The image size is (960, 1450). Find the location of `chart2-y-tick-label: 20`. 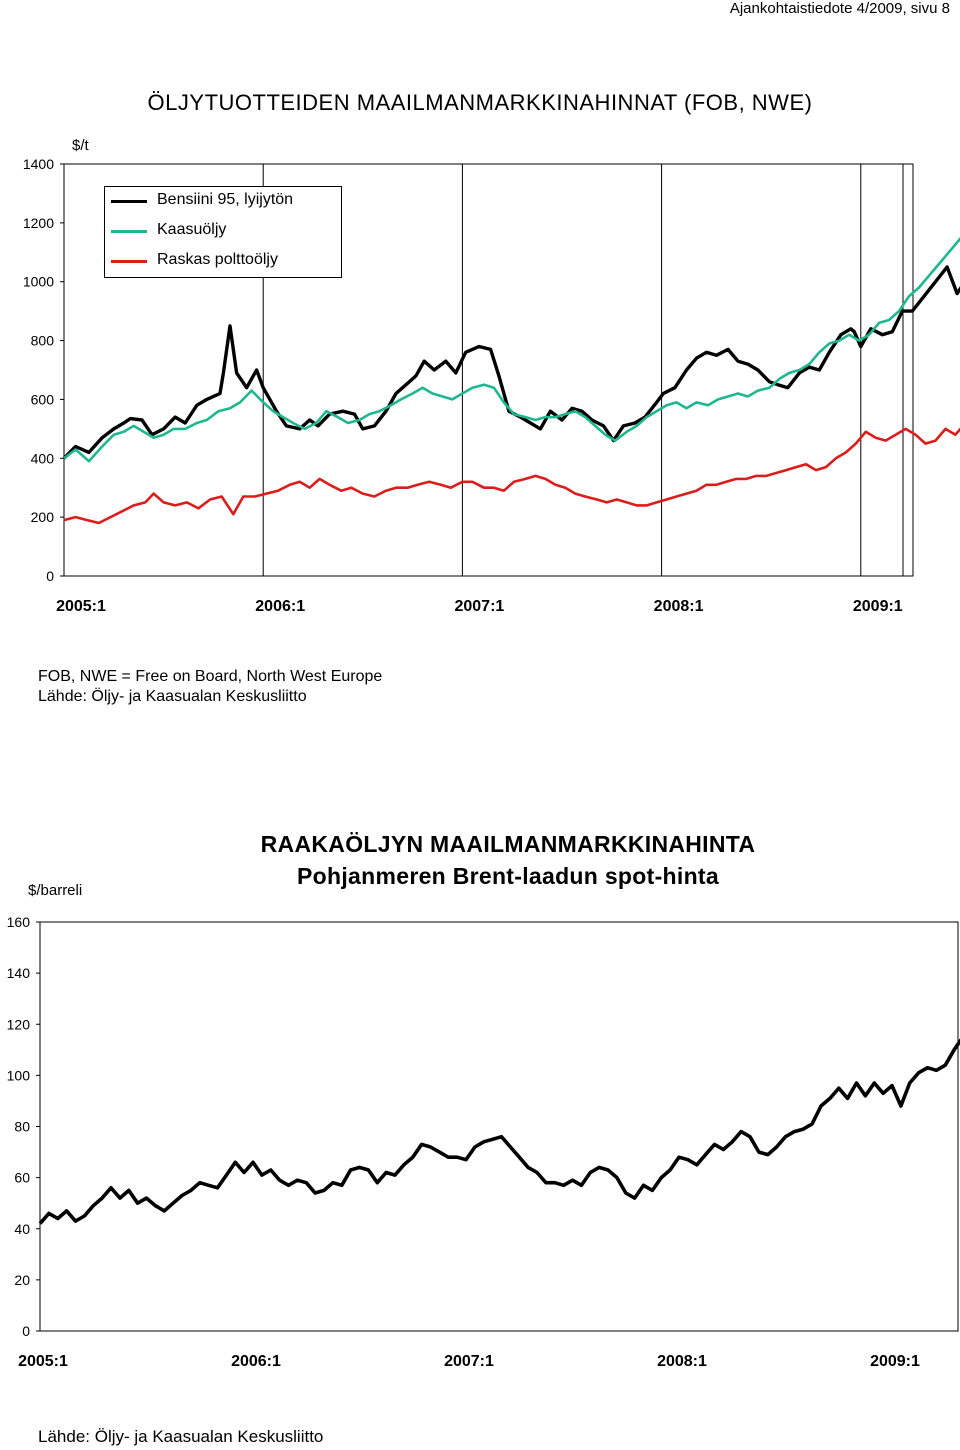

chart2-y-tick-label: 20 is located at coordinates (22, 1280).